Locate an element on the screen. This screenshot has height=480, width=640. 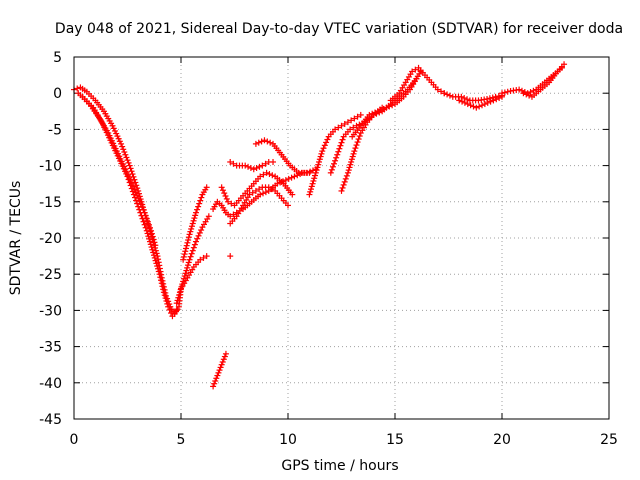
x-tick-label: 10 is located at coordinates (288, 440).